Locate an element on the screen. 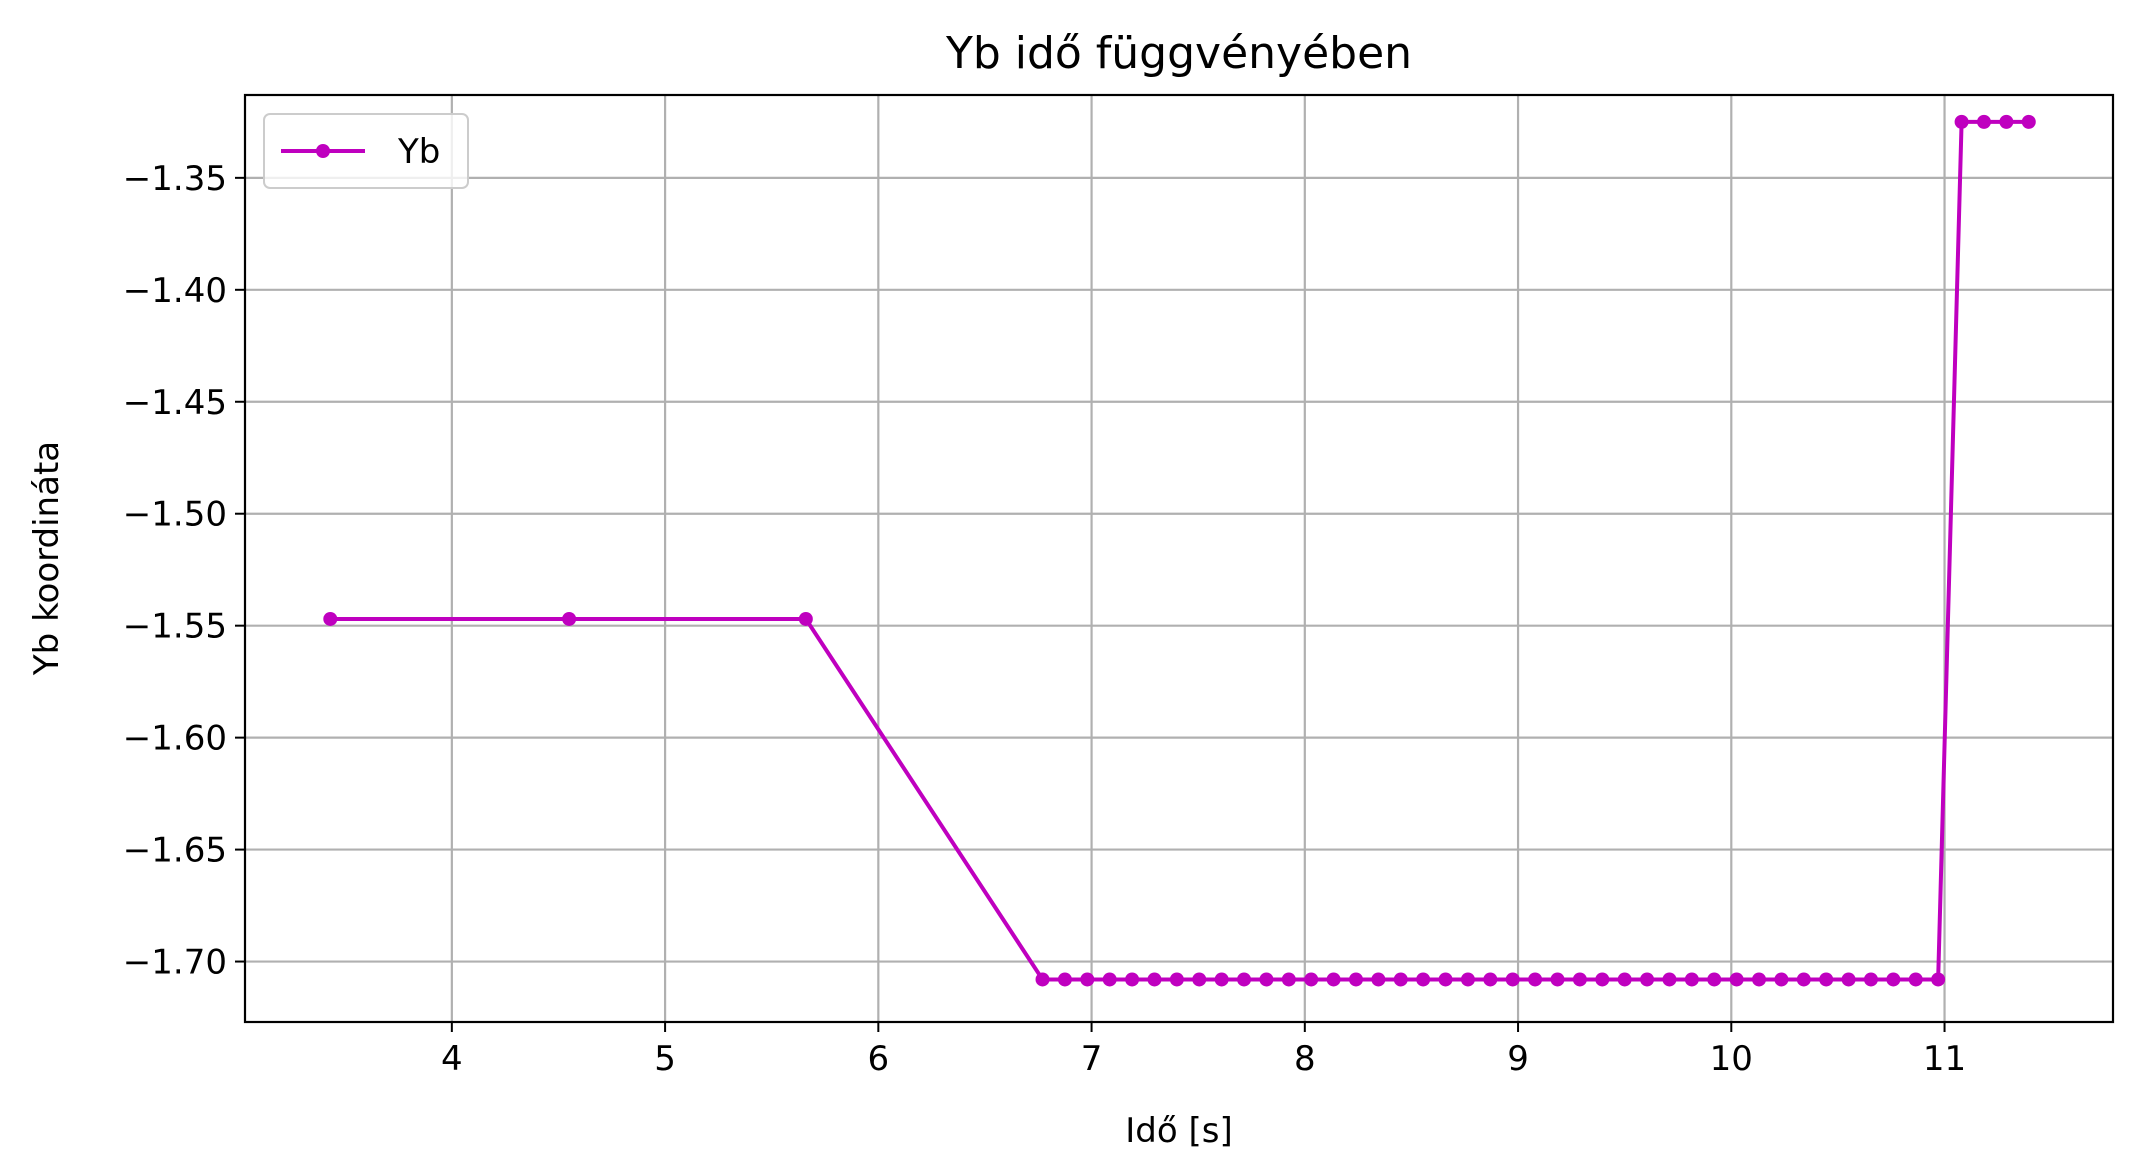 Image resolution: width=2133 pixels, height=1174 pixels. x-axis-ticks: 4 5 6 7 8 9 10 11 is located at coordinates (1203, 1050).